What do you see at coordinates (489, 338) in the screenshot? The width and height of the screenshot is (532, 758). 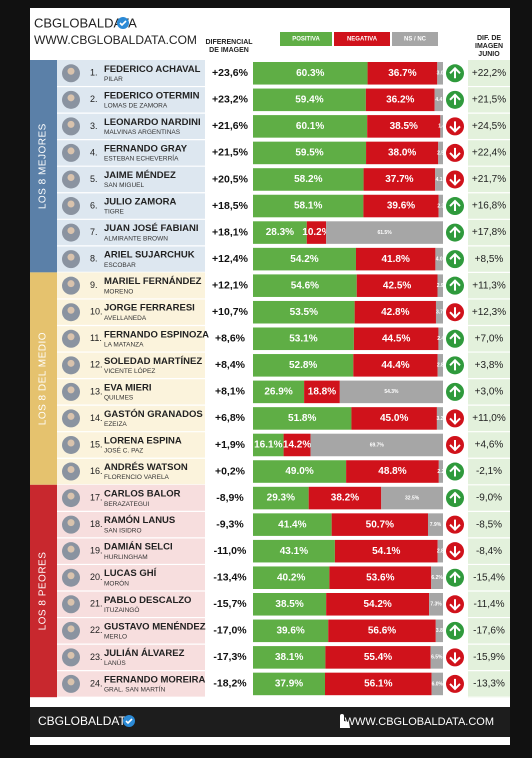 I see `june-diff: +7,0%` at bounding box center [489, 338].